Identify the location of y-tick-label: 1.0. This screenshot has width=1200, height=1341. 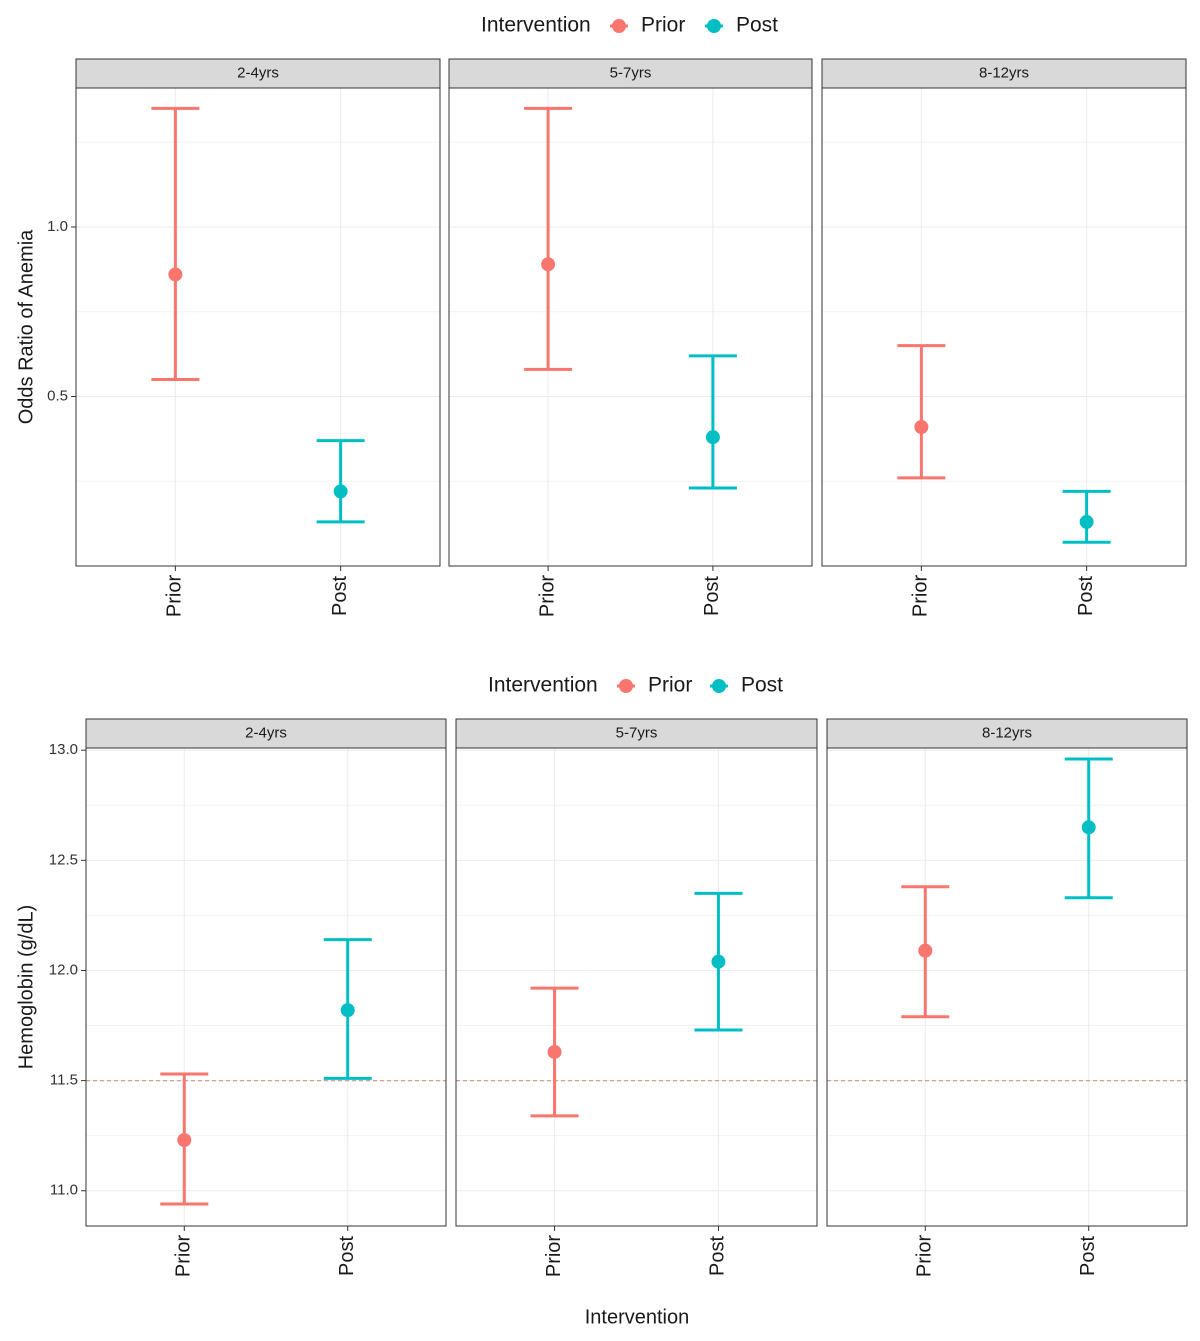
(57, 226).